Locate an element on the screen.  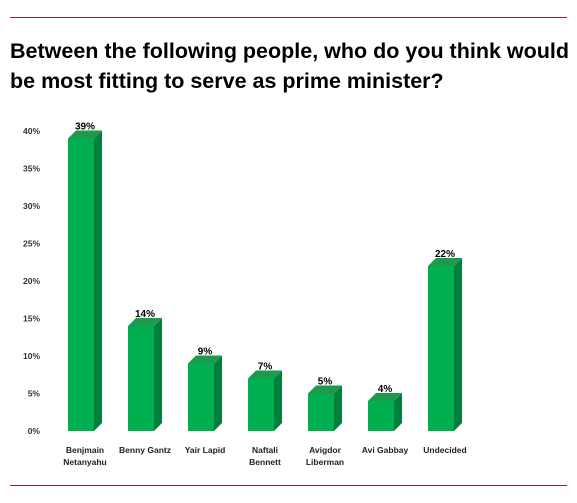
y-tick-label: 40% is located at coordinates (31, 131).